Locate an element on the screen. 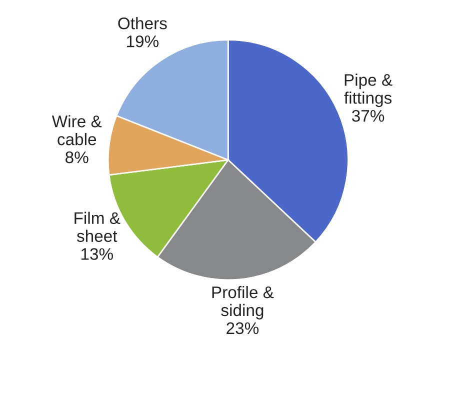  data-label: 19% is located at coordinates (143, 41).